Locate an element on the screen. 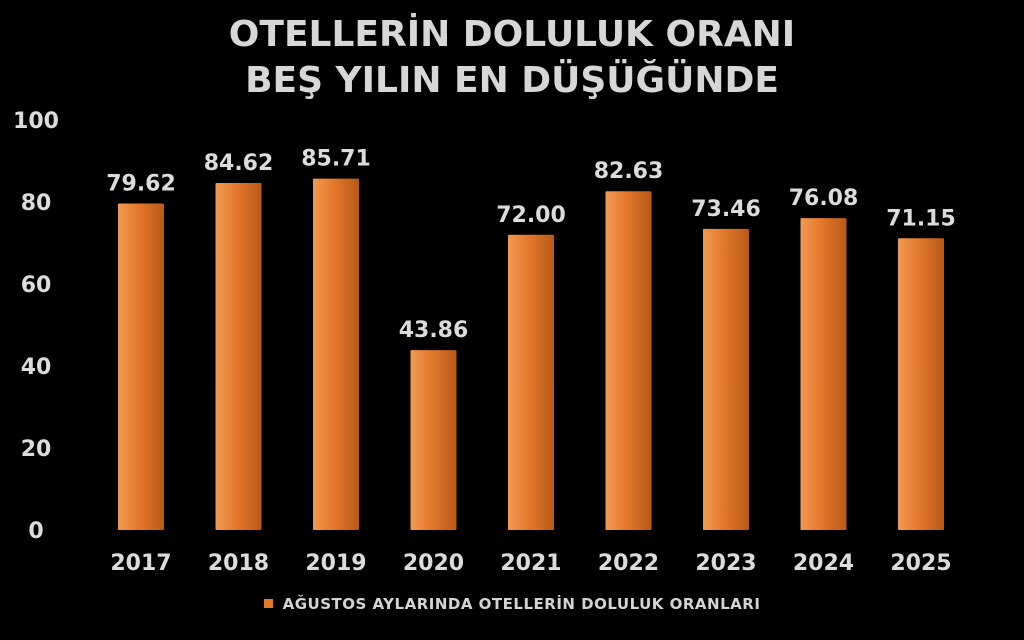 The width and height of the screenshot is (1024, 640). bar-2023 is located at coordinates (726, 379).